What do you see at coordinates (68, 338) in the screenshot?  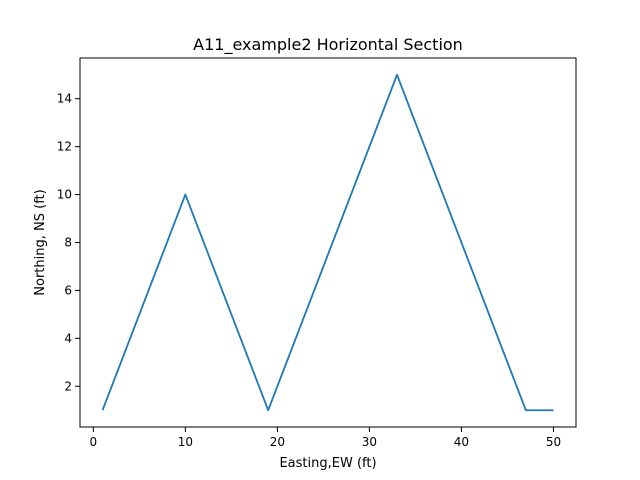 I see `y-tick-label: 4` at bounding box center [68, 338].